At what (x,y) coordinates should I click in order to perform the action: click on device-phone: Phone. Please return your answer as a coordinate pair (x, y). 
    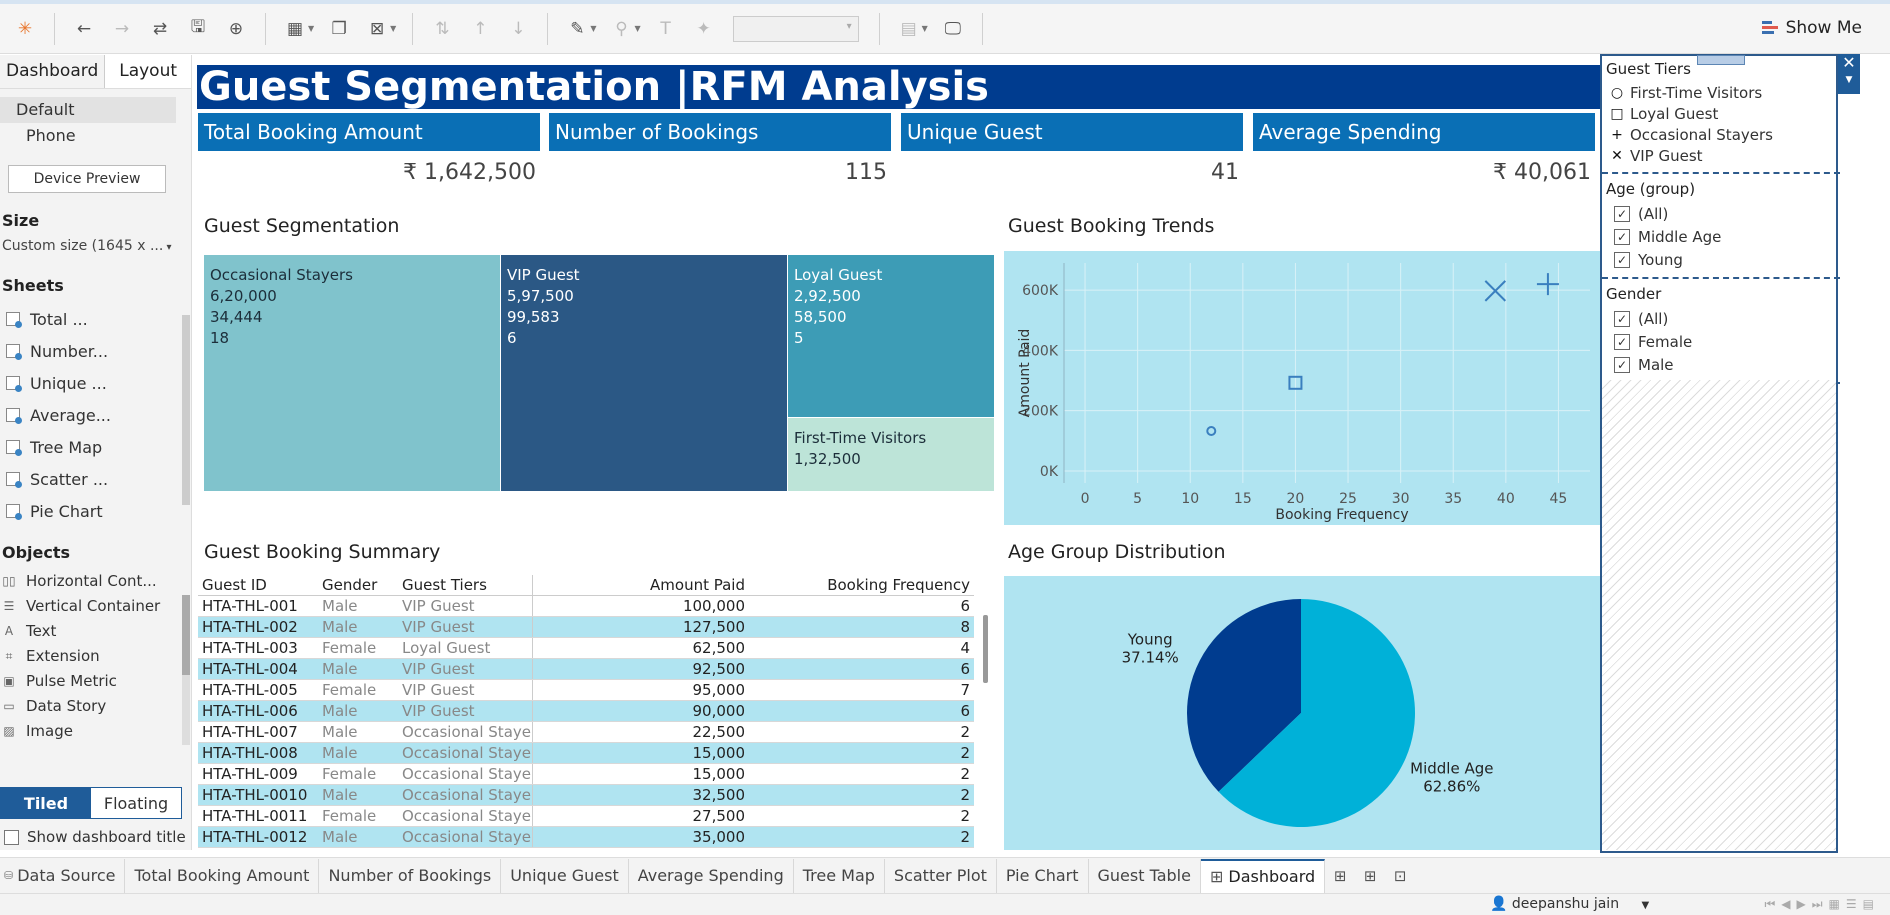
    Looking at the image, I should click on (51, 135).